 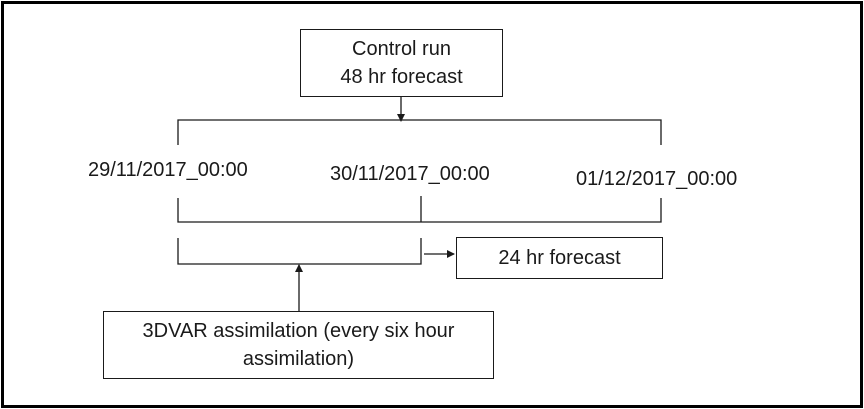 I want to click on control-run-title: Control run, so click(x=401, y=49).